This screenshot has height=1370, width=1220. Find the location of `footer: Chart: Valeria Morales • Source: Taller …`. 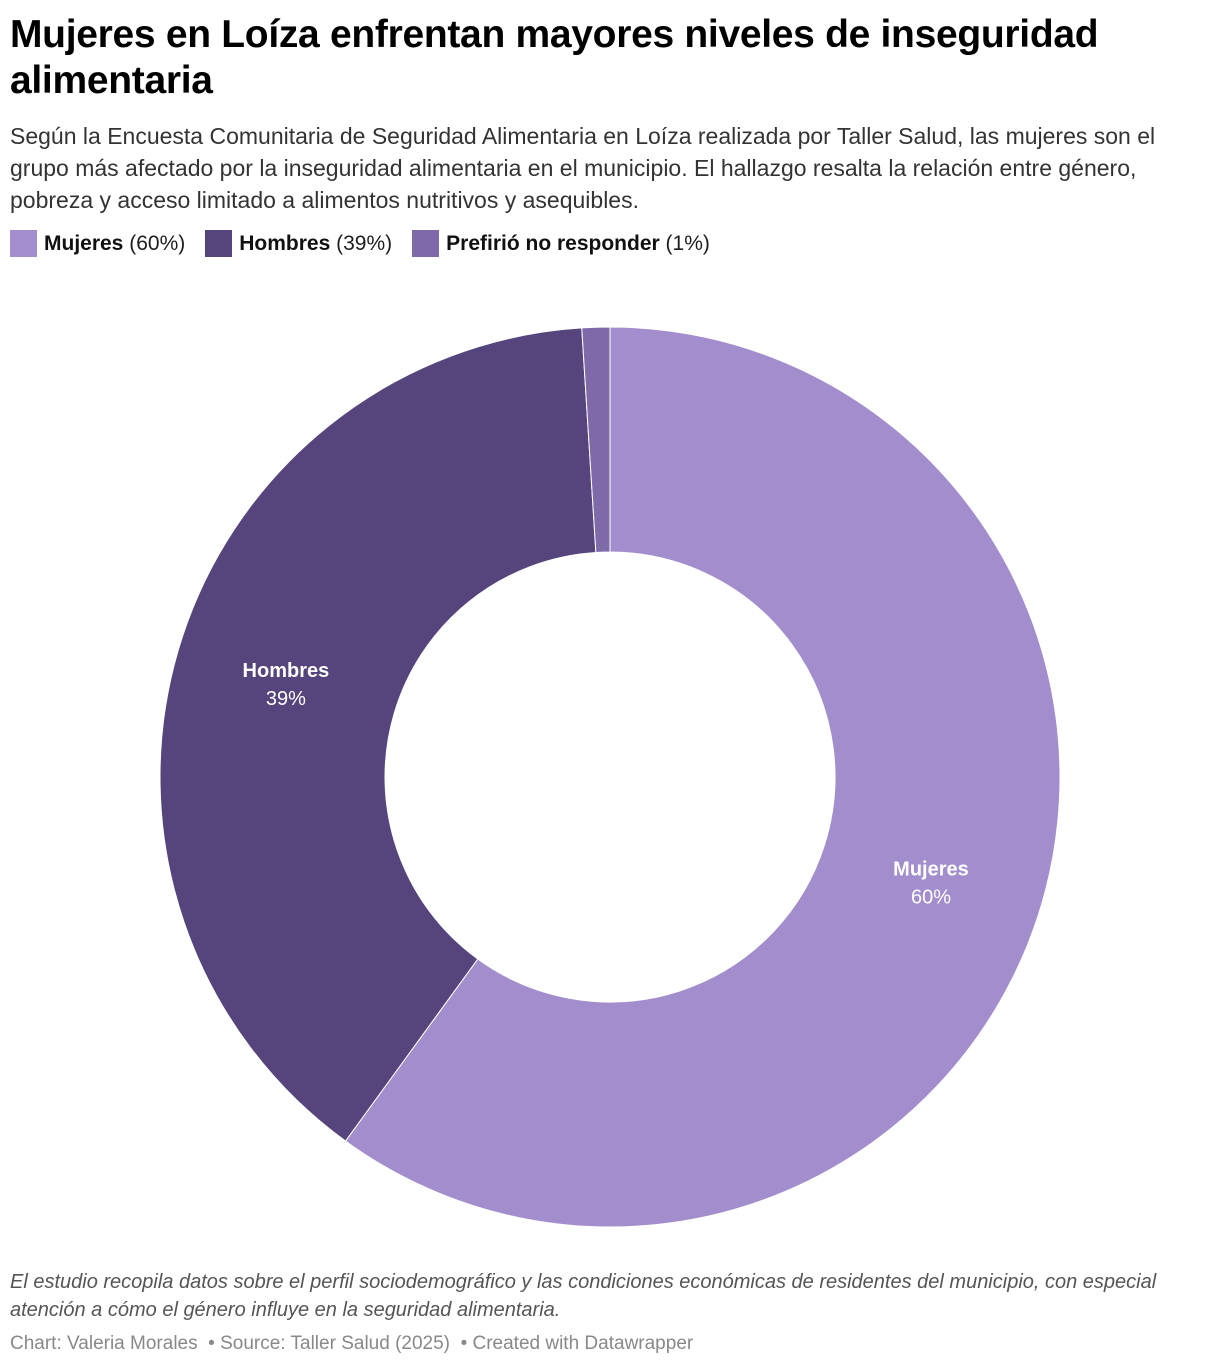

footer: Chart: Valeria Morales • Source: Taller … is located at coordinates (351, 1344).